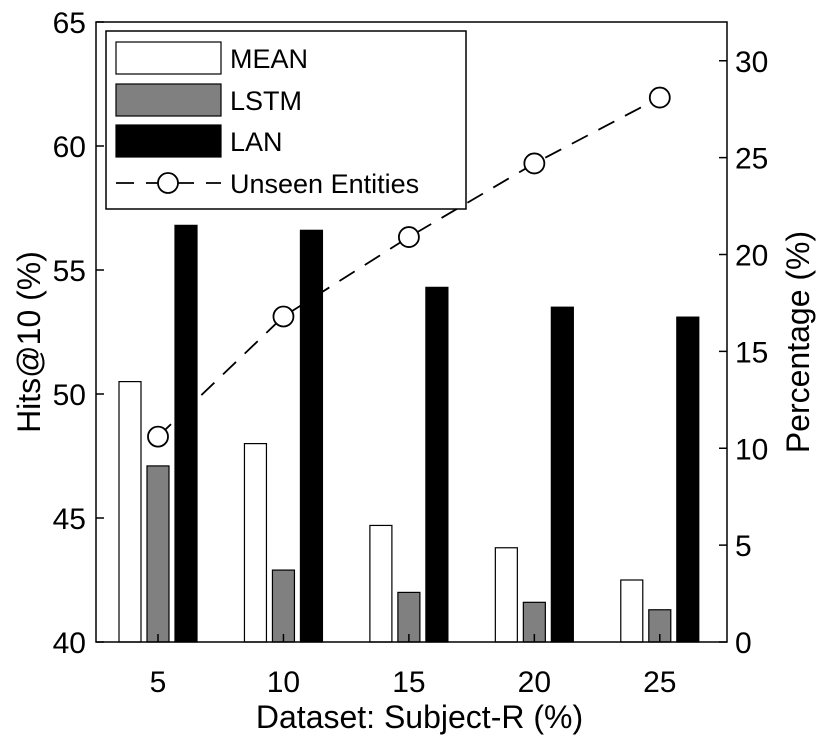 The height and width of the screenshot is (738, 829). What do you see at coordinates (266, 101) in the screenshot?
I see `legend-label-lstm: LSTM` at bounding box center [266, 101].